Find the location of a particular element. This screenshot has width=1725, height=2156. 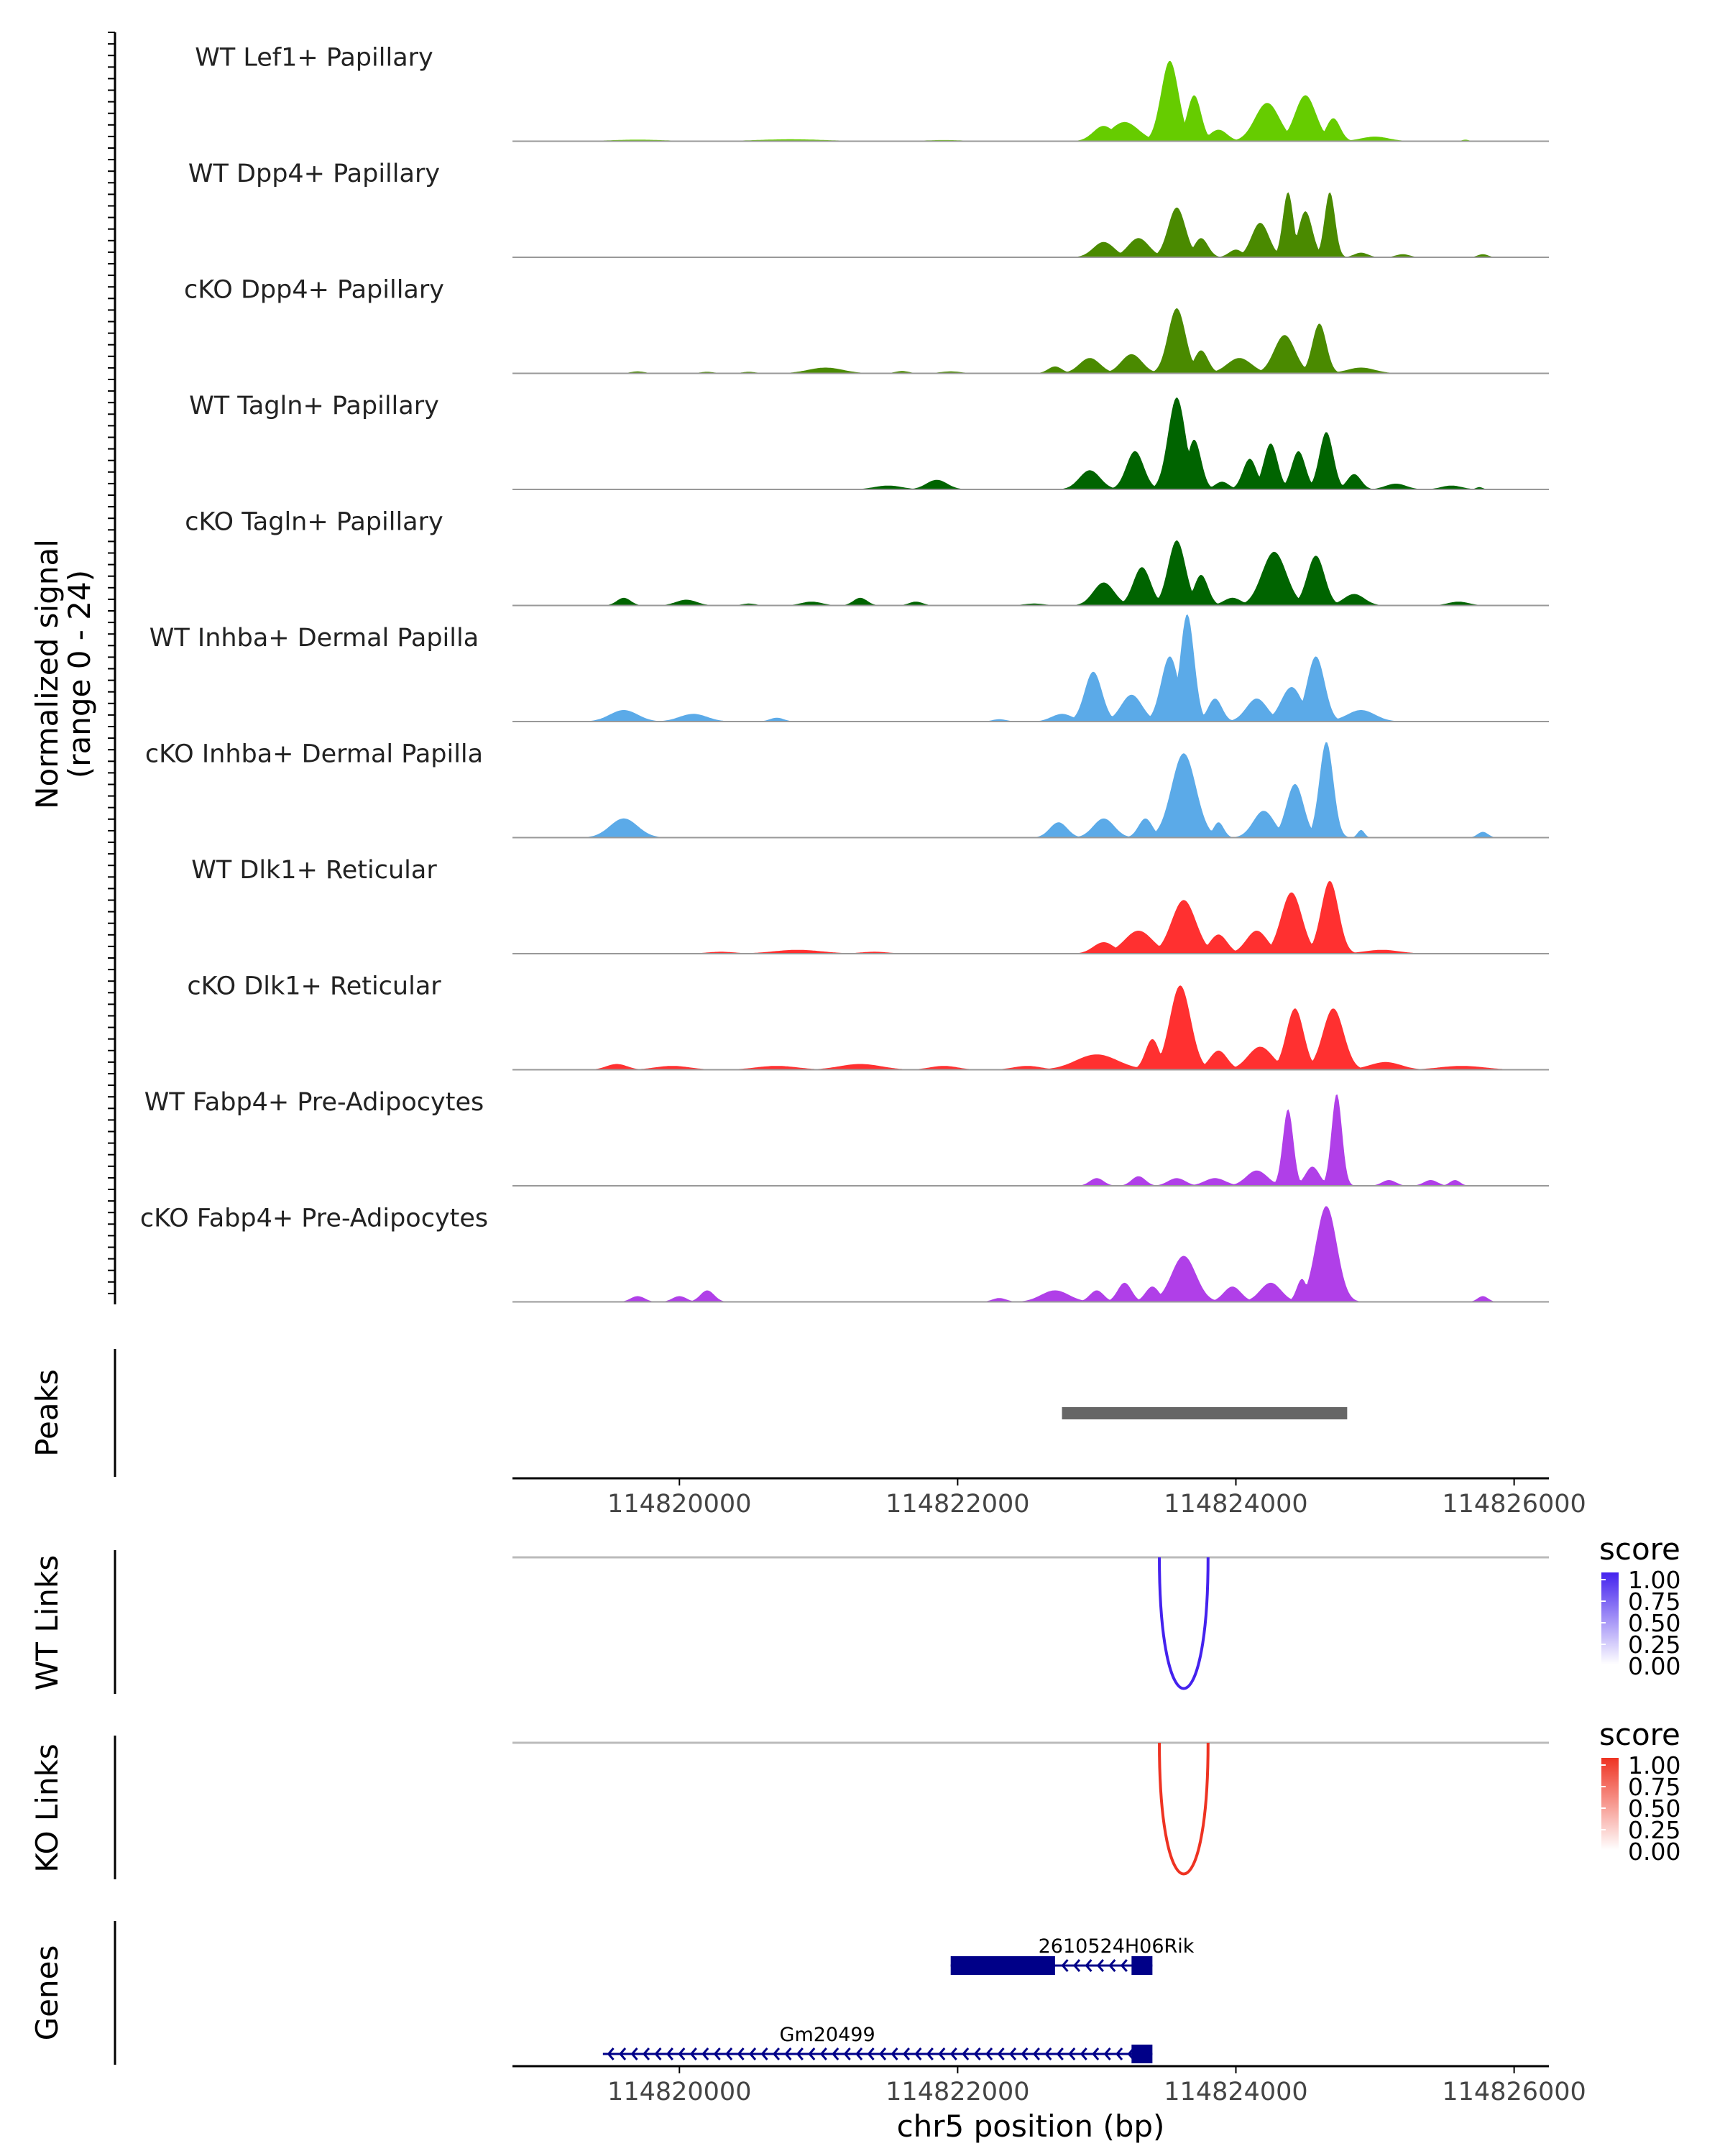

coverage-track: cKO Dlk1+ Reticular is located at coordinates (868, 1021).